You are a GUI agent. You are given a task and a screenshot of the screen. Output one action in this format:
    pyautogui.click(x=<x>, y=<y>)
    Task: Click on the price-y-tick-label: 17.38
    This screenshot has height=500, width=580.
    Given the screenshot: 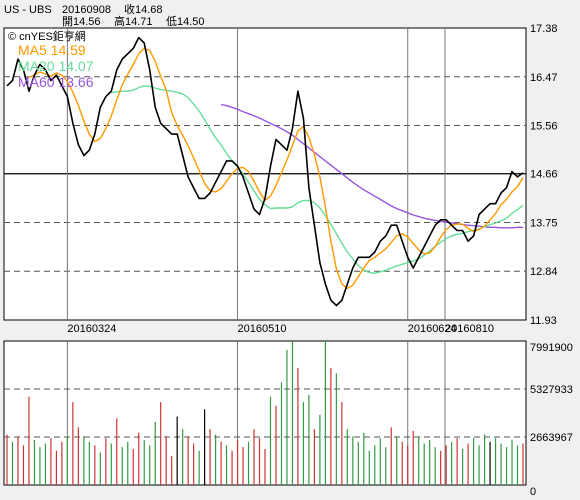 What is the action you would take?
    pyautogui.click(x=544, y=29)
    